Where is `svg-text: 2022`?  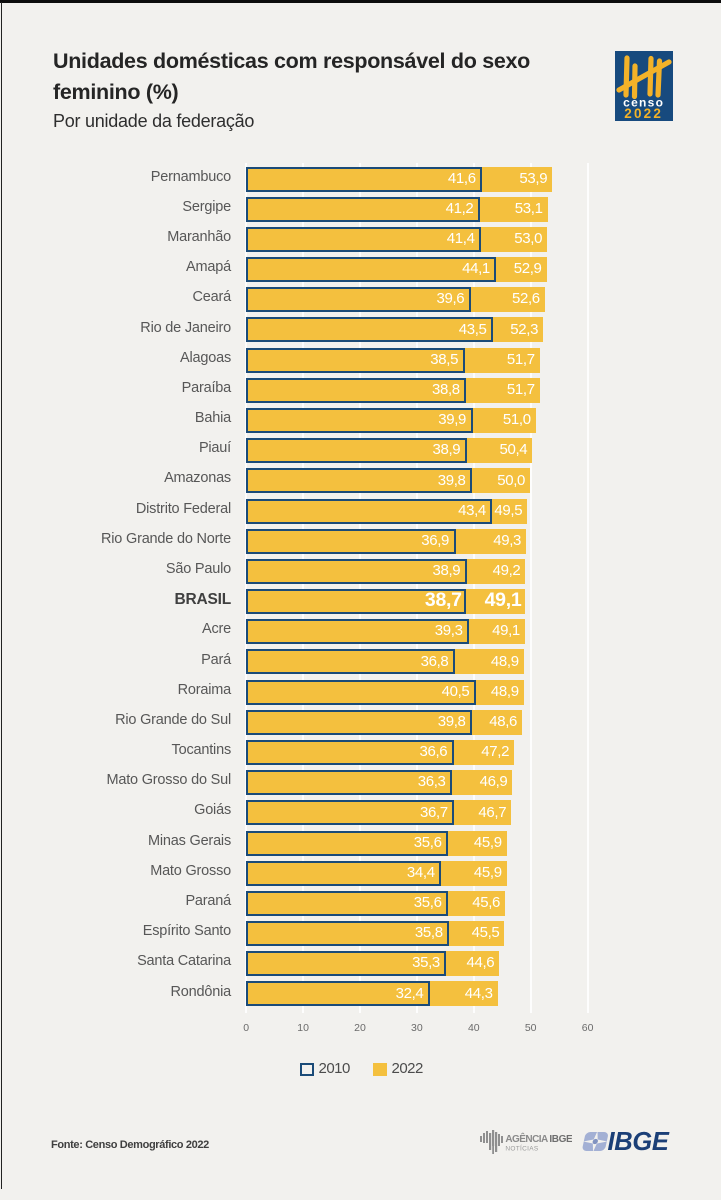 svg-text: 2022 is located at coordinates (644, 113).